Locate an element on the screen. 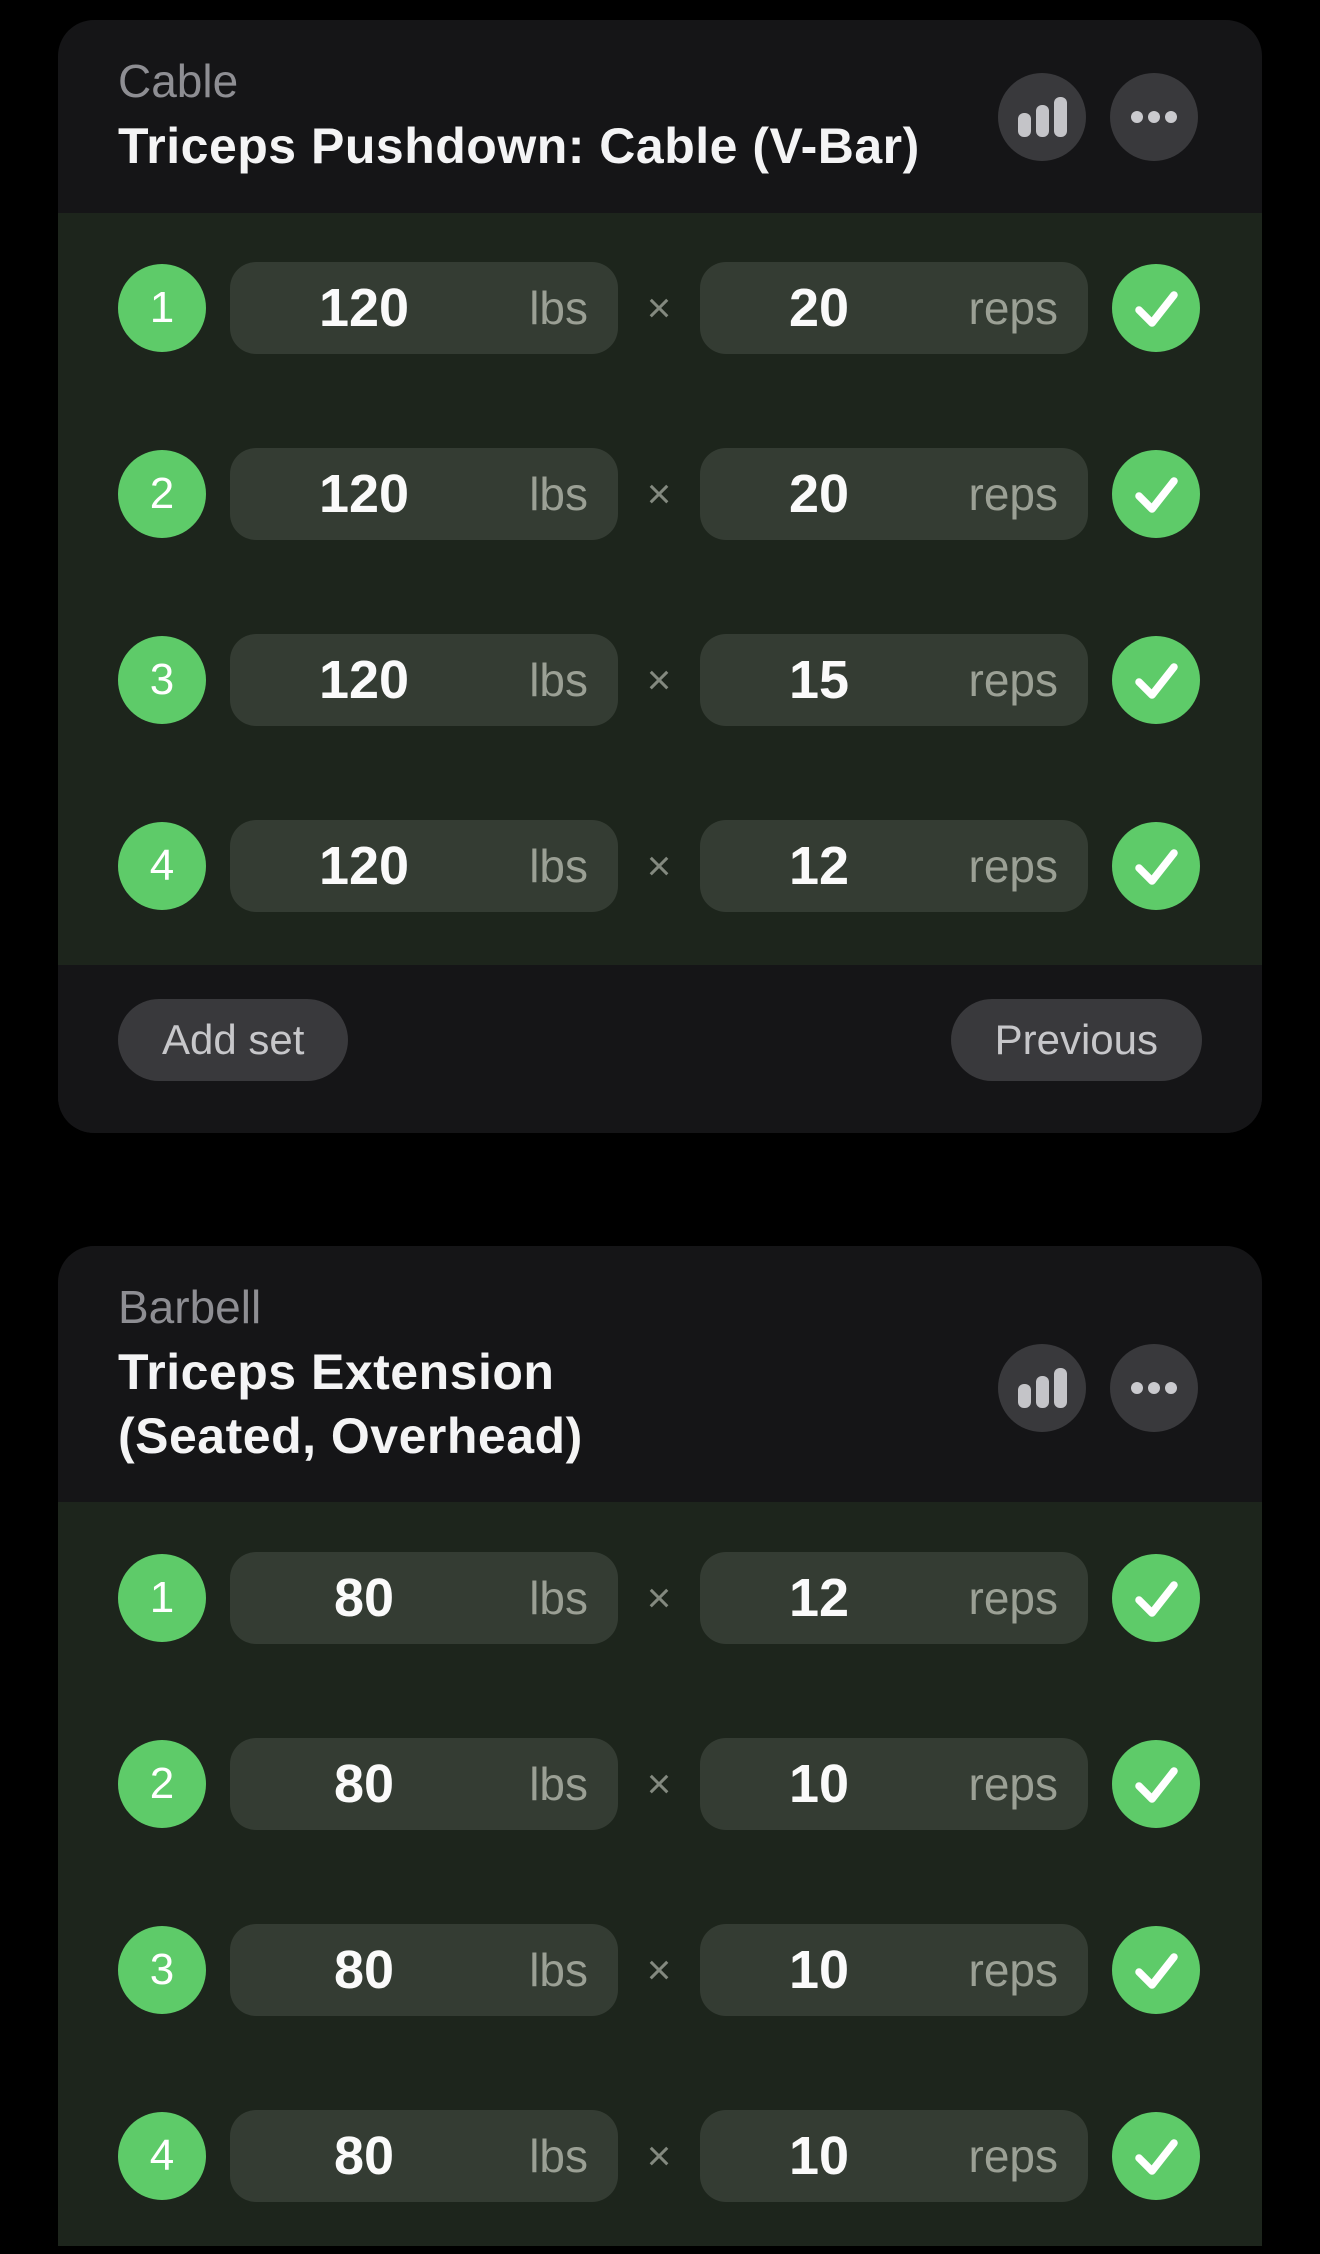 The image size is (1320, 2254). card-footer: Add set Previous is located at coordinates (660, 1049).